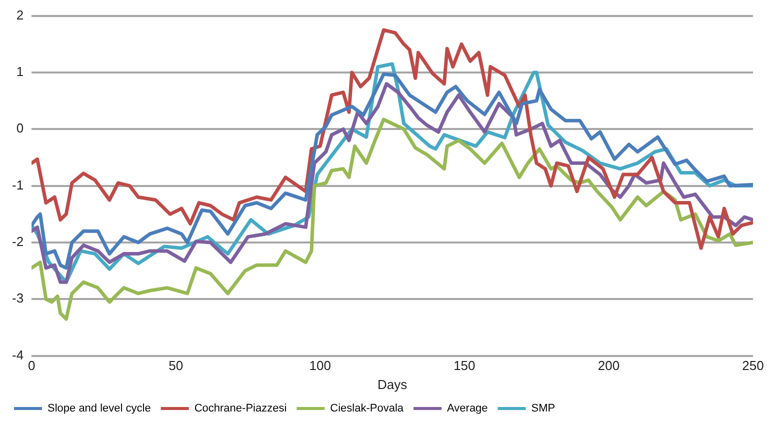 The width and height of the screenshot is (767, 426). I want to click on x-tick-label: 150, so click(465, 366).